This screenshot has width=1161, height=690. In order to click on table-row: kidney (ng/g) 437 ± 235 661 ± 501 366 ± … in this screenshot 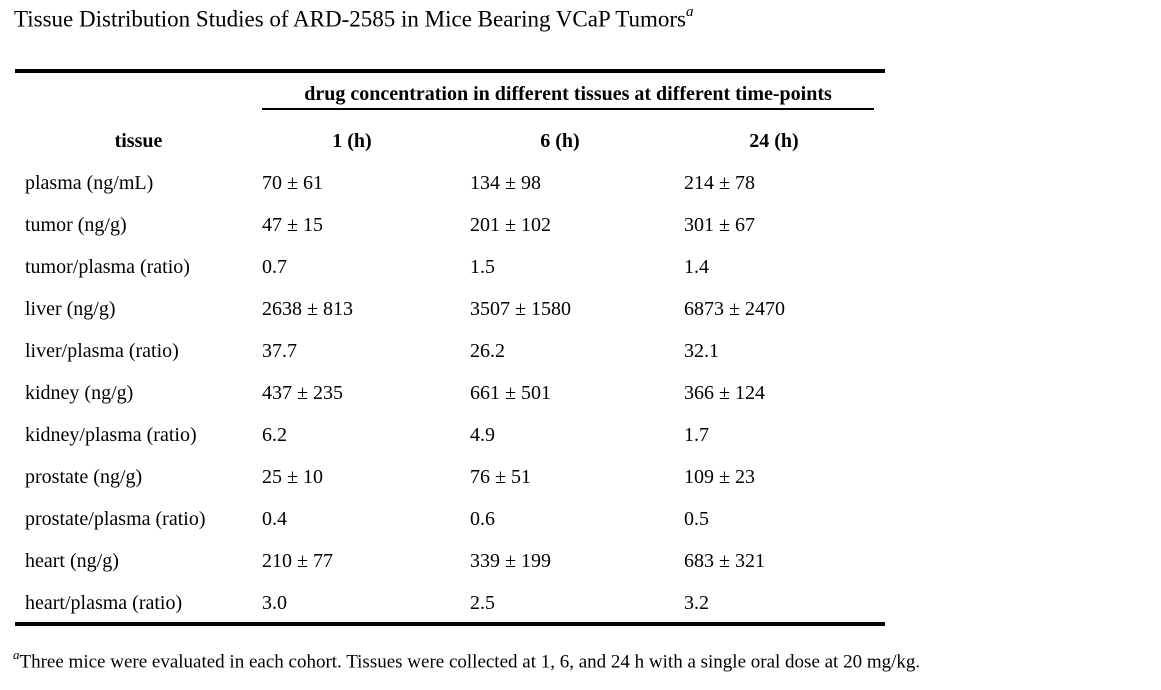, I will do `click(450, 393)`.